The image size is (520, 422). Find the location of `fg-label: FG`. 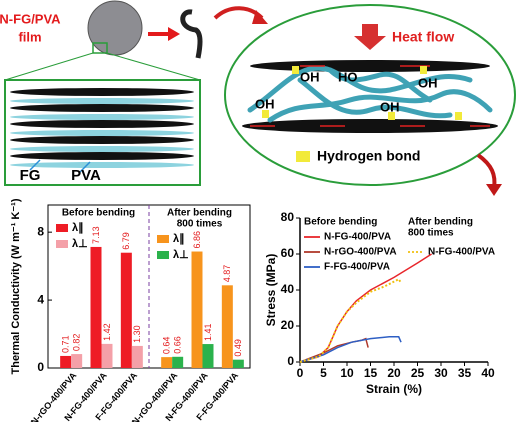

fg-label: FG is located at coordinates (30, 175).